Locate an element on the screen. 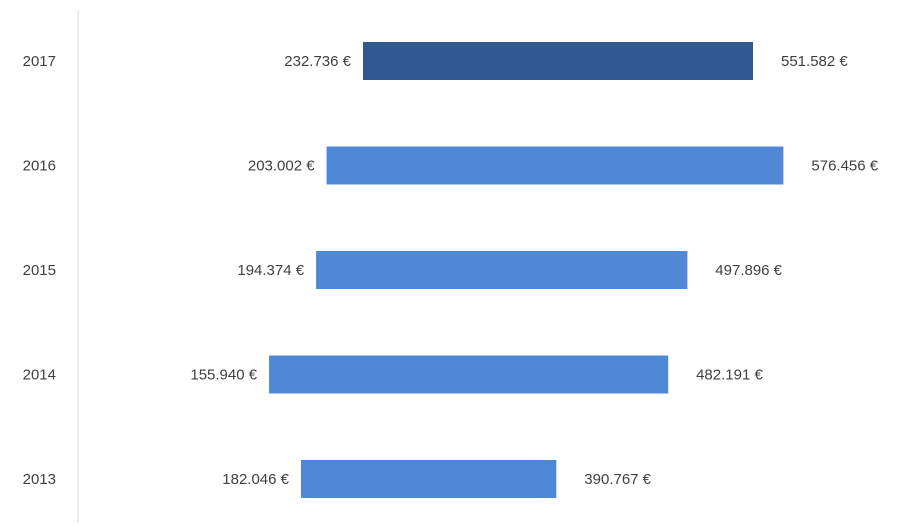 This screenshot has width=907, height=527. start-label-2016: 203.002 € is located at coordinates (281, 166).